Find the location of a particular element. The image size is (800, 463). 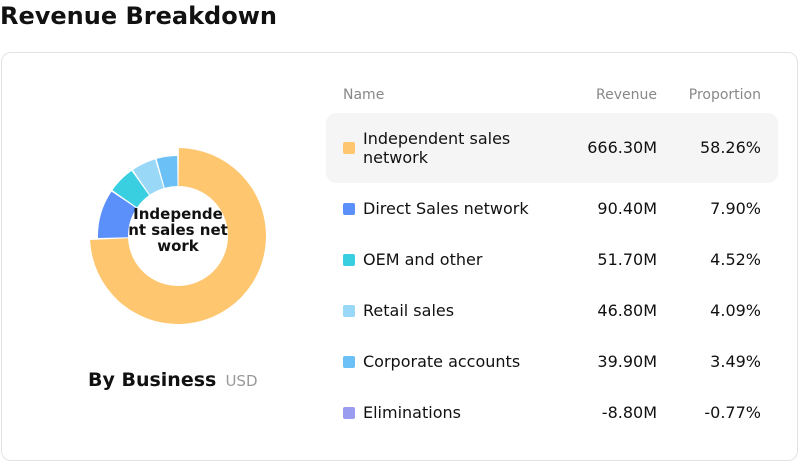

header-revenue: Revenue is located at coordinates (626, 95).